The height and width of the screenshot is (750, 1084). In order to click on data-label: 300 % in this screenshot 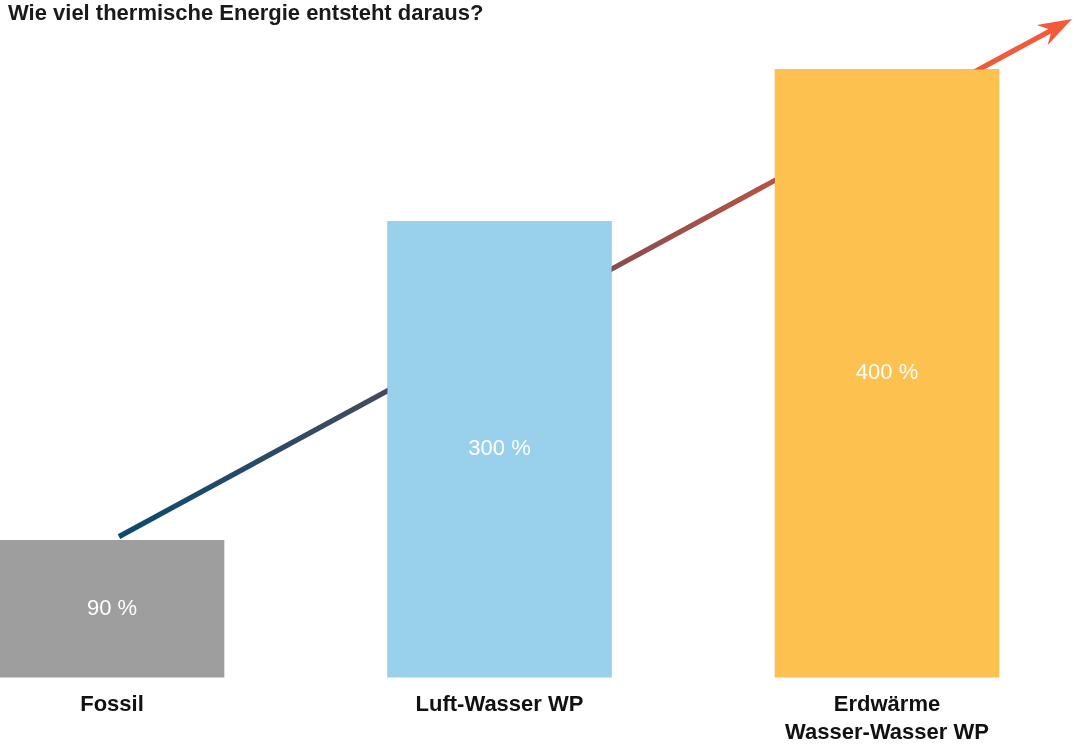, I will do `click(499, 448)`.